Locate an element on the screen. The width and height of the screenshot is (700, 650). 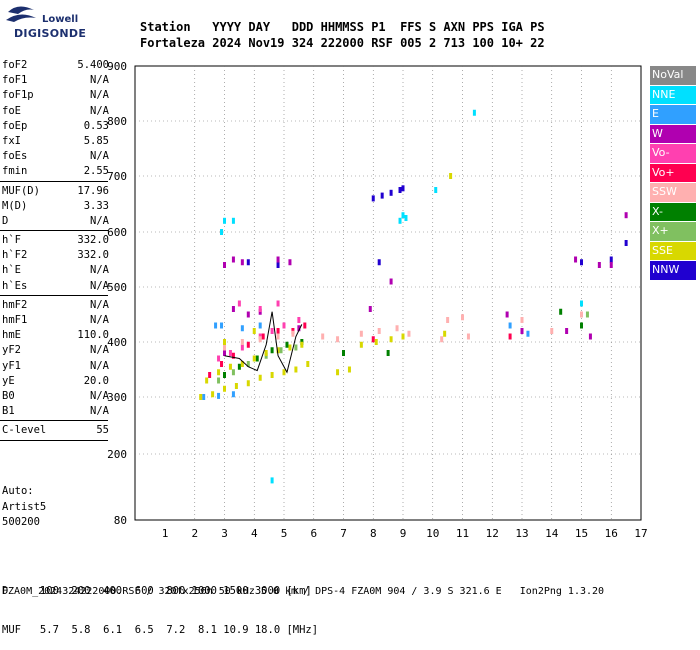
param-label: hmF1 is located at coordinates (15, 320).